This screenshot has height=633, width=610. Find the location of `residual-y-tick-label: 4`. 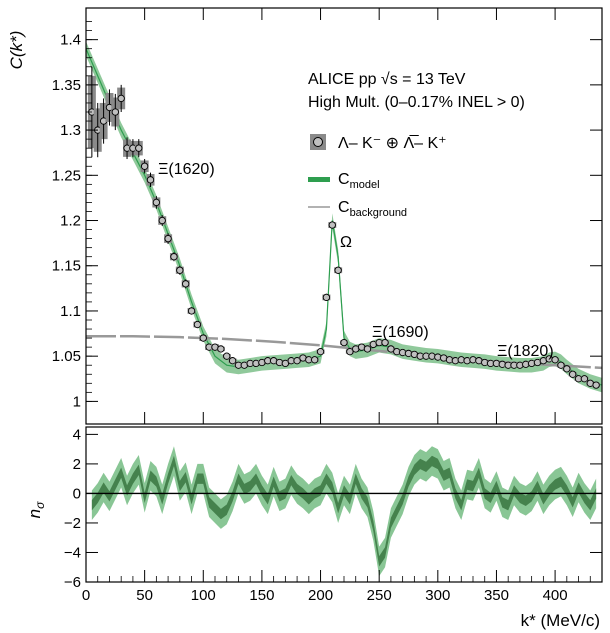

residual-y-tick-label: 4 is located at coordinates (77, 434).